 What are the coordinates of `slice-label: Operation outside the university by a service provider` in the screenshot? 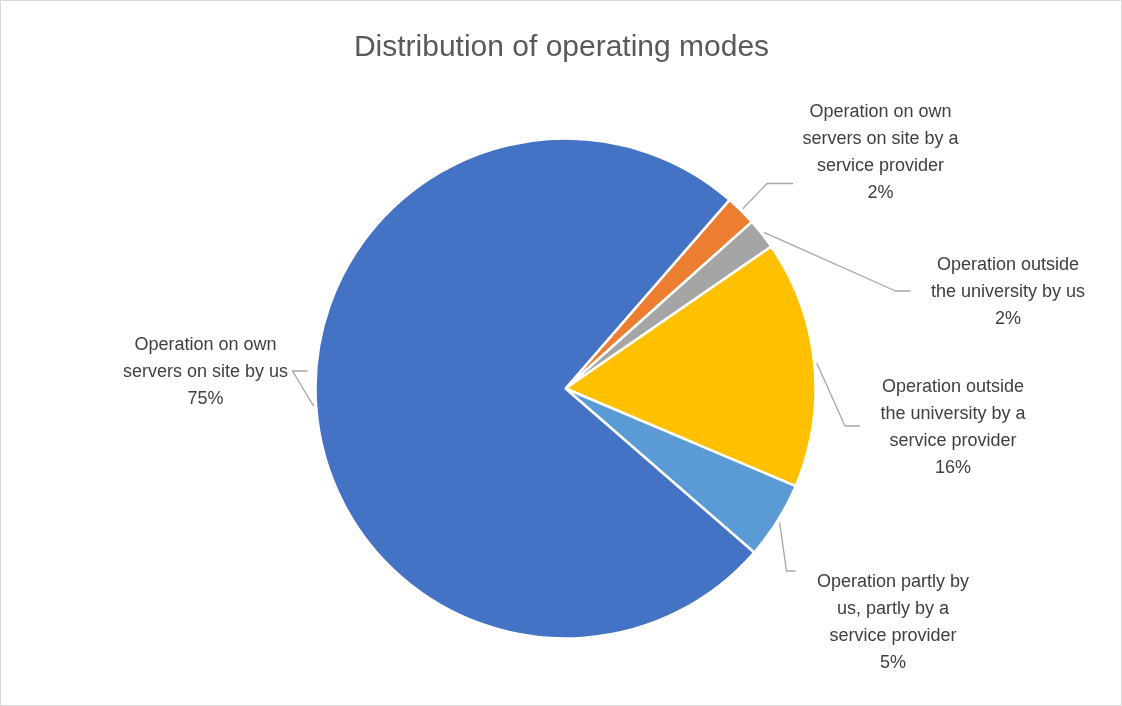 It's located at (953, 412).